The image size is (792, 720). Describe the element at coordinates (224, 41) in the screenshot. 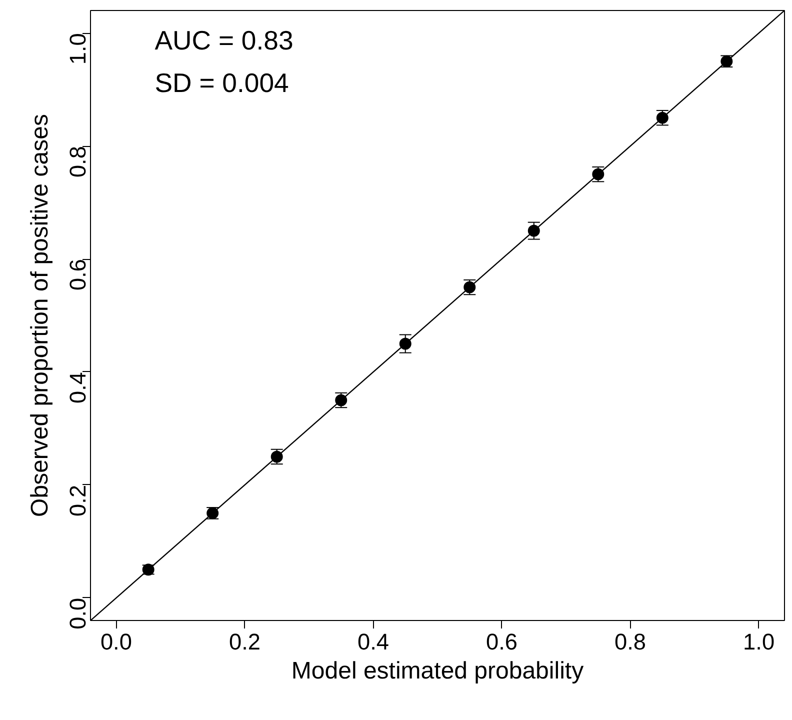

I see `annotation: AUC = 0.83` at that location.